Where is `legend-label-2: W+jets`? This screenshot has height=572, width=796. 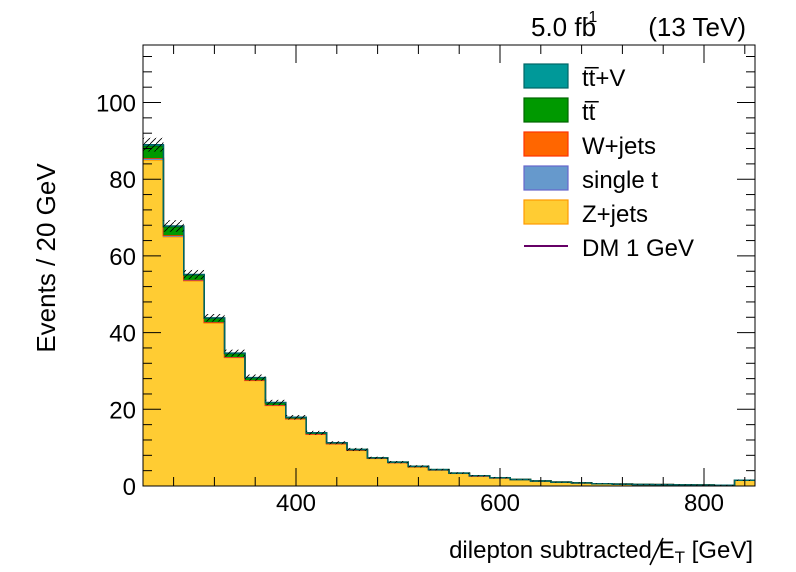 legend-label-2: W+jets is located at coordinates (619, 146).